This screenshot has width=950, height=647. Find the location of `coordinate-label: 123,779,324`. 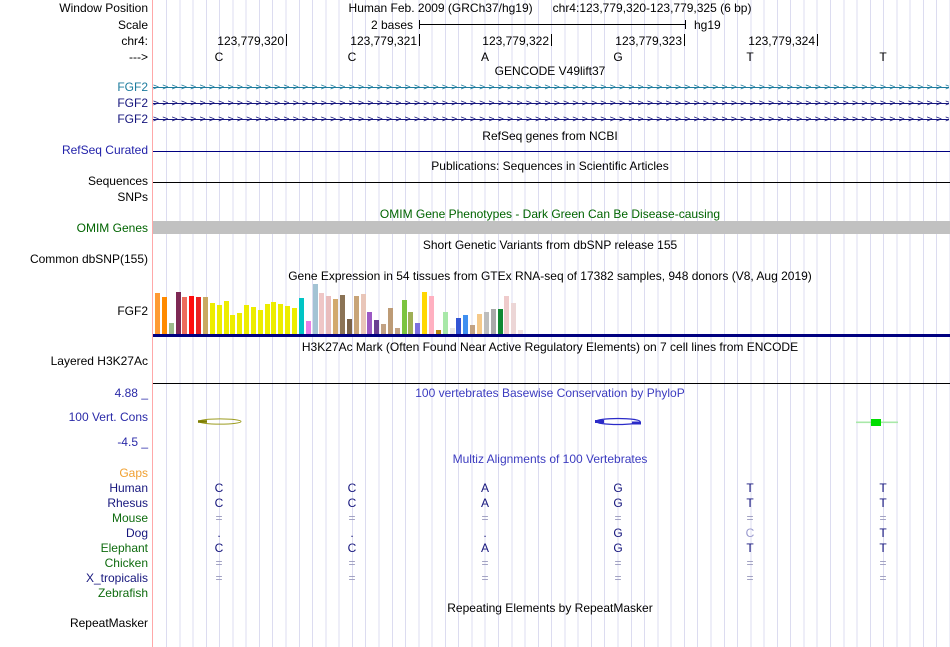

coordinate-label: 123,779,324 is located at coordinates (781, 41).